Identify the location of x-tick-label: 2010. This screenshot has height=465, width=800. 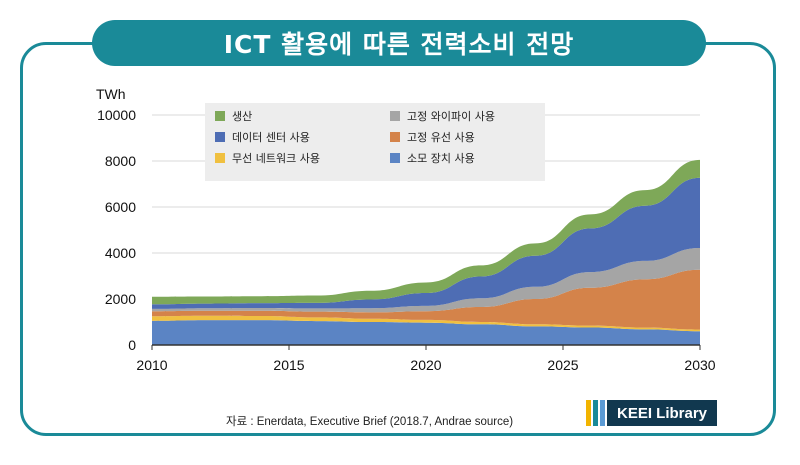
(151, 365).